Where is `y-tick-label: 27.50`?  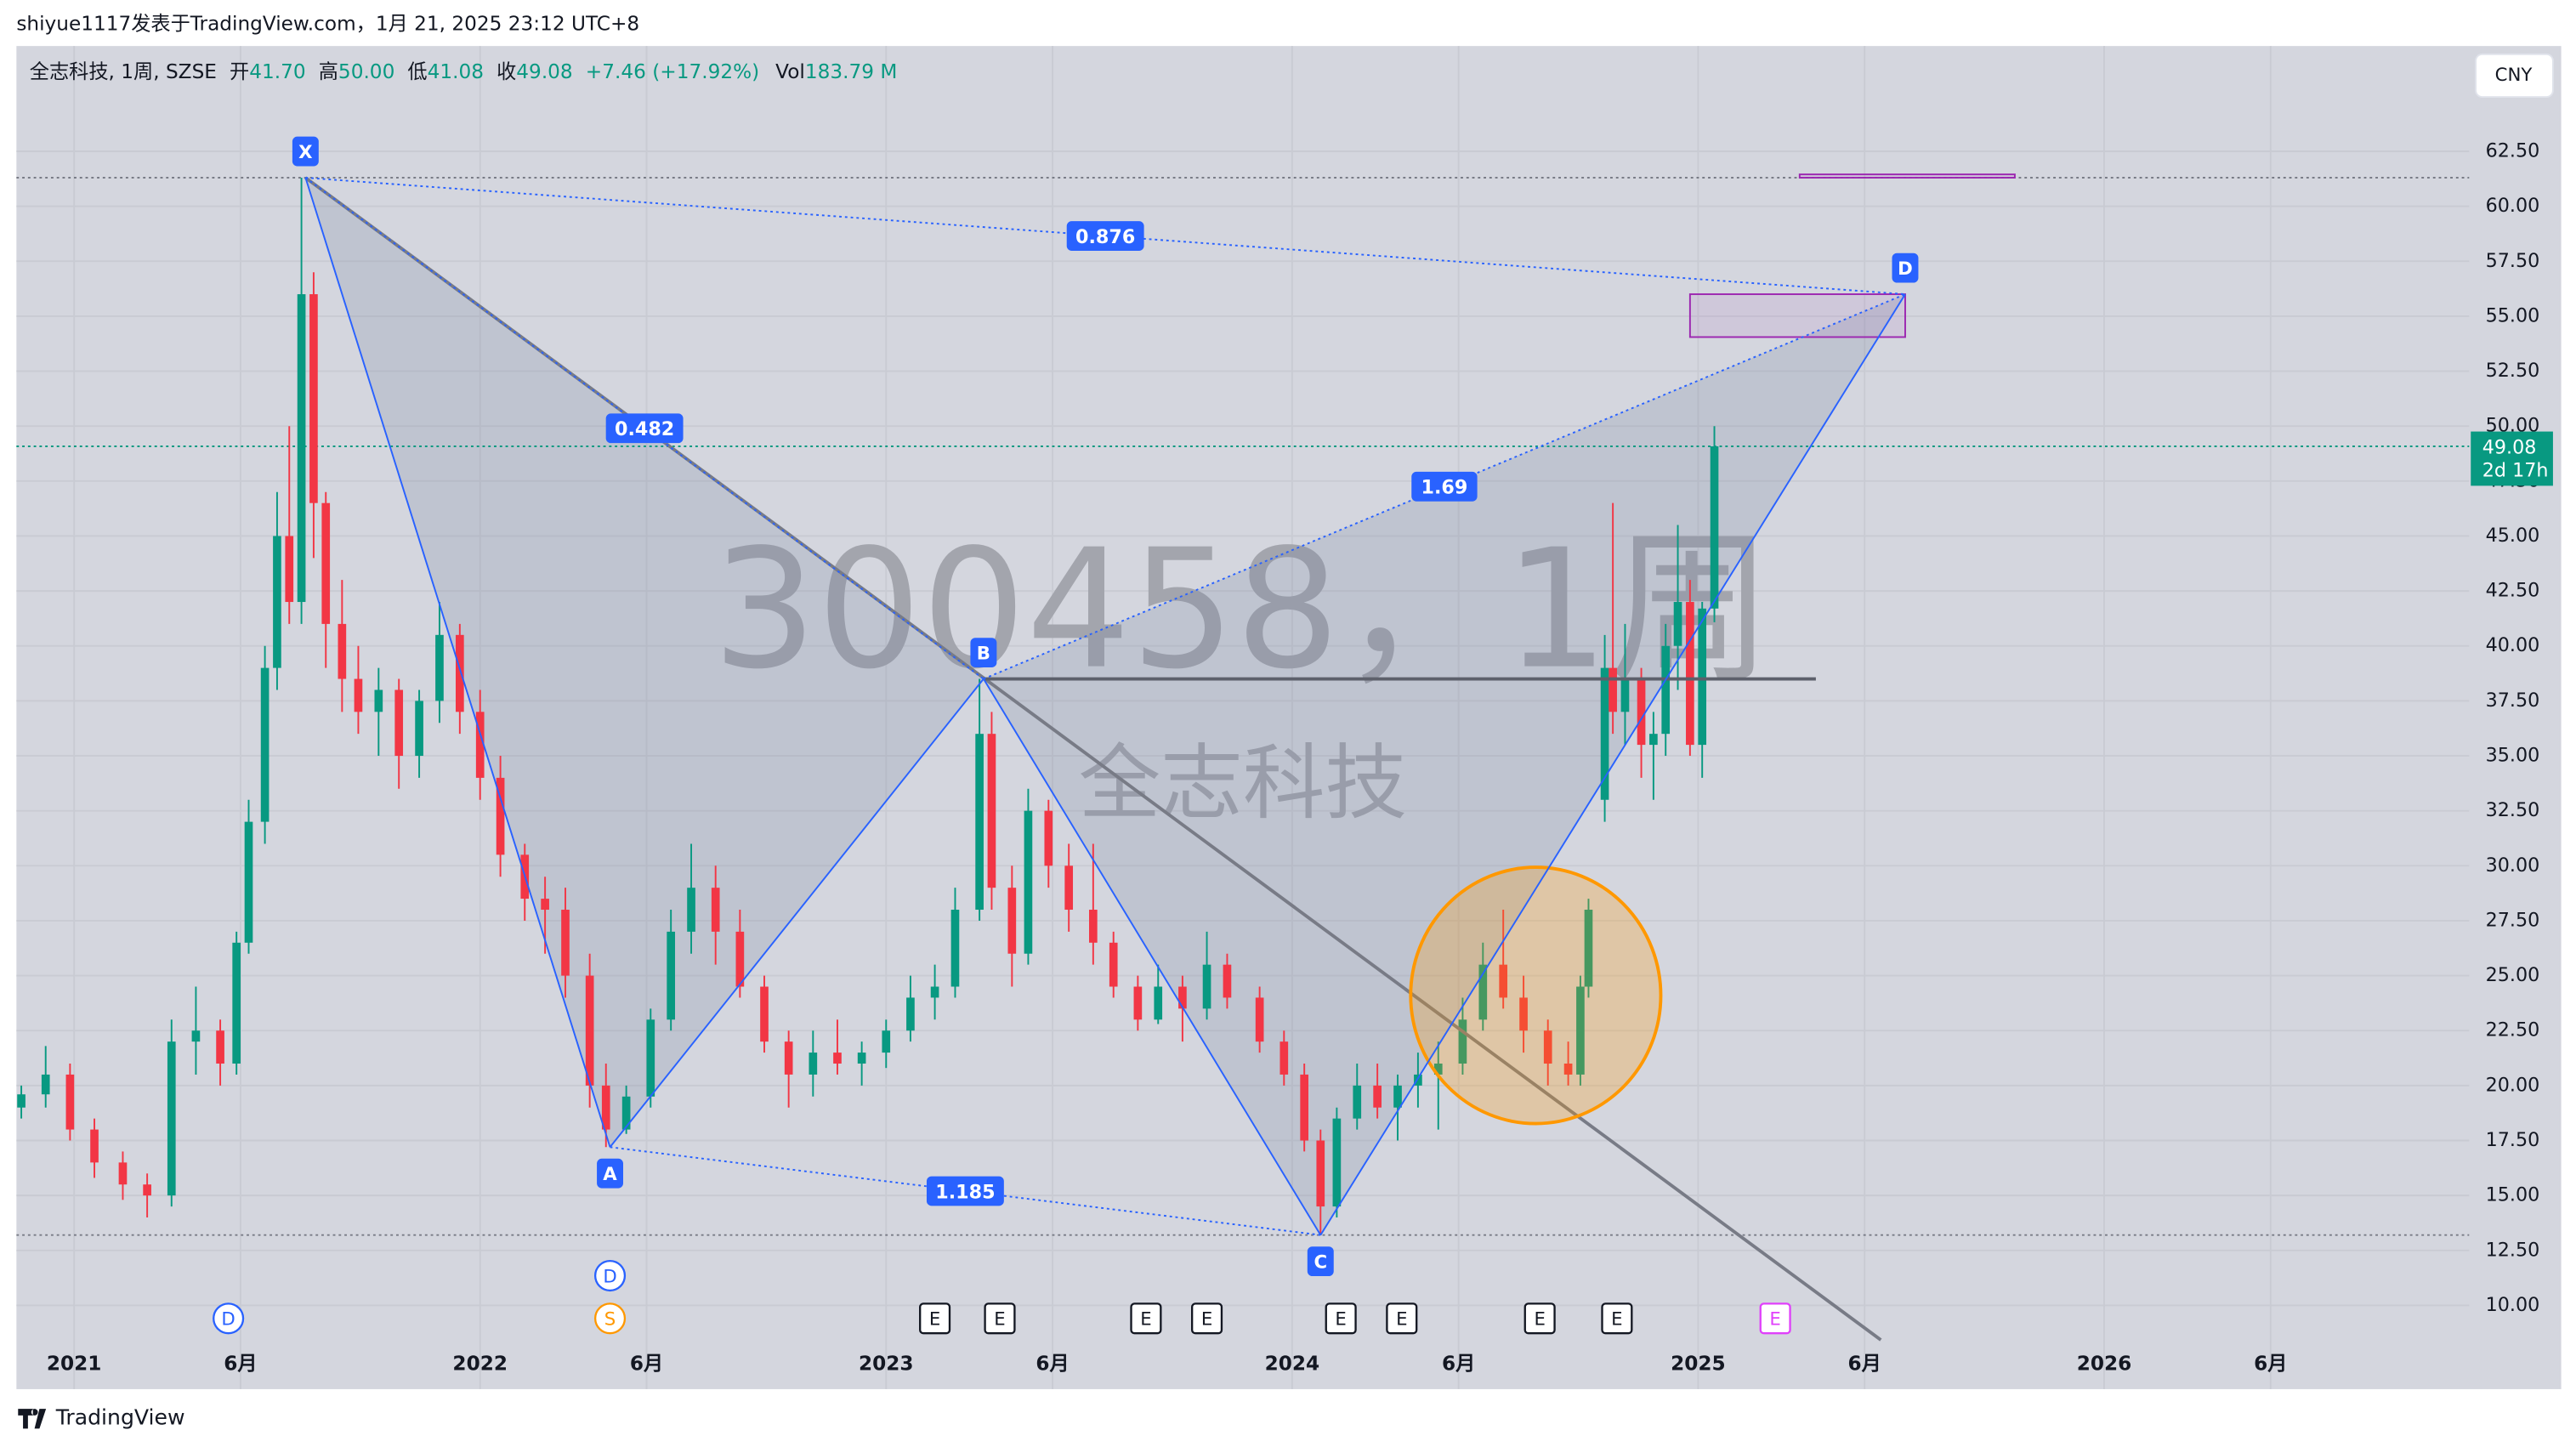
y-tick-label: 27.50 is located at coordinates (2513, 920).